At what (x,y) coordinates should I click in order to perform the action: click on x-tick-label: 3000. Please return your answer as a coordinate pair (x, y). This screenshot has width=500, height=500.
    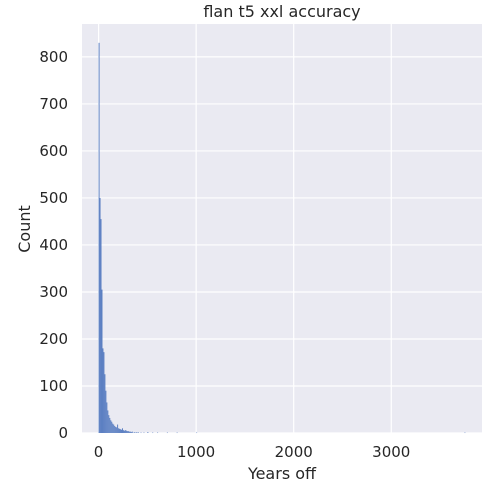
    Looking at the image, I should click on (391, 452).